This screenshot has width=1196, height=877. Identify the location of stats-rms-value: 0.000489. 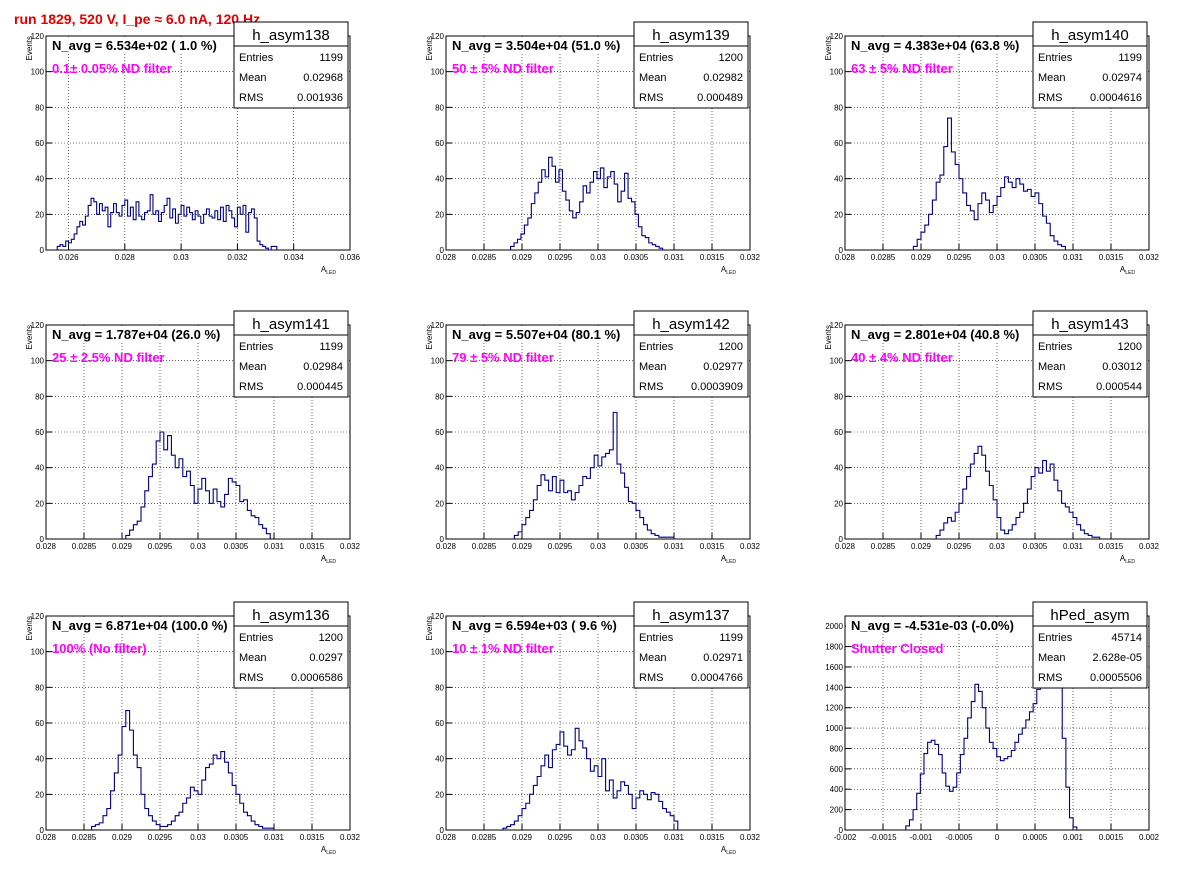
(720, 98).